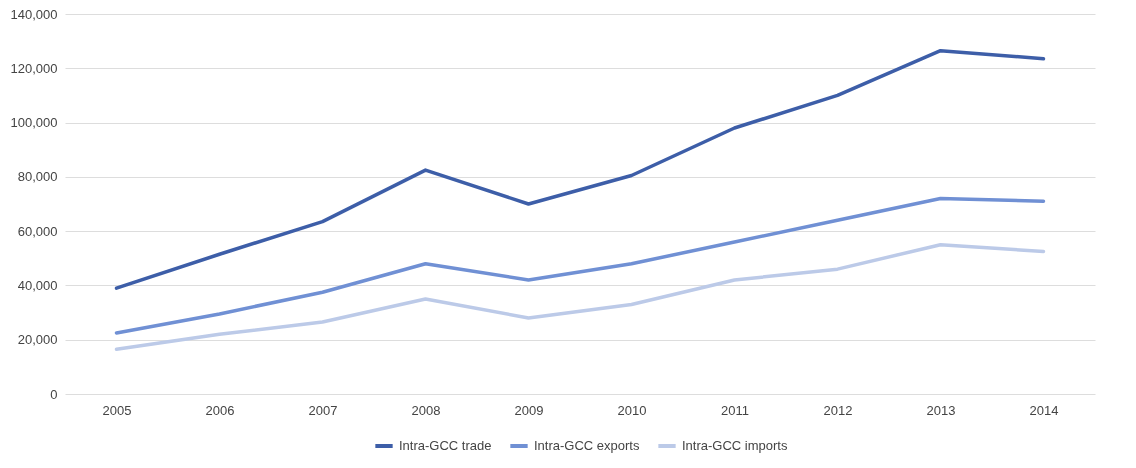 This screenshot has width=1136, height=468. I want to click on y-tick-label: 120,000, so click(34, 68).